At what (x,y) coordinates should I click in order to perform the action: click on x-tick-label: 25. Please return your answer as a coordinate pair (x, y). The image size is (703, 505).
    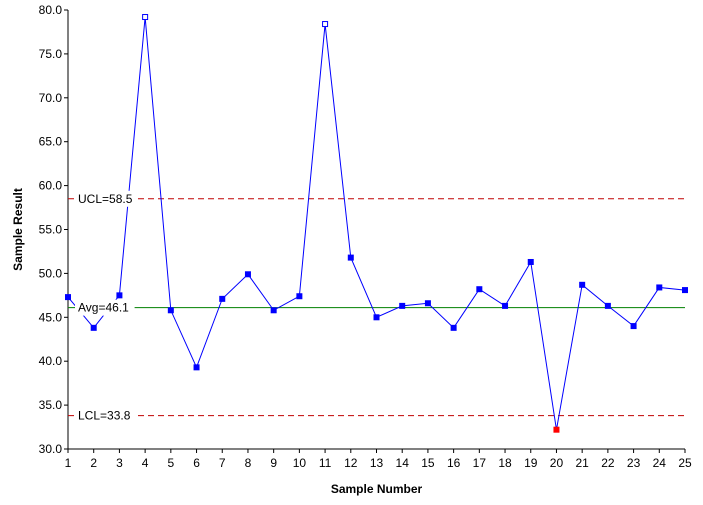
    Looking at the image, I should click on (685, 463).